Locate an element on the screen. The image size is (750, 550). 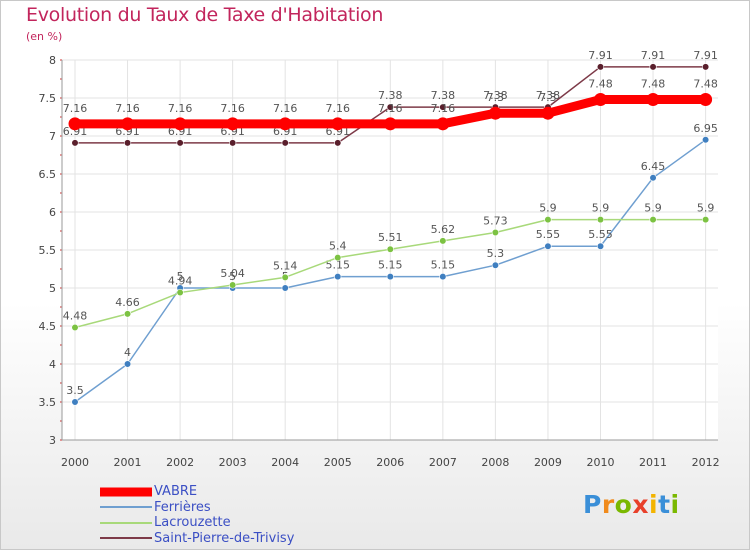
x-tick-label: 2011 is located at coordinates (653, 462).